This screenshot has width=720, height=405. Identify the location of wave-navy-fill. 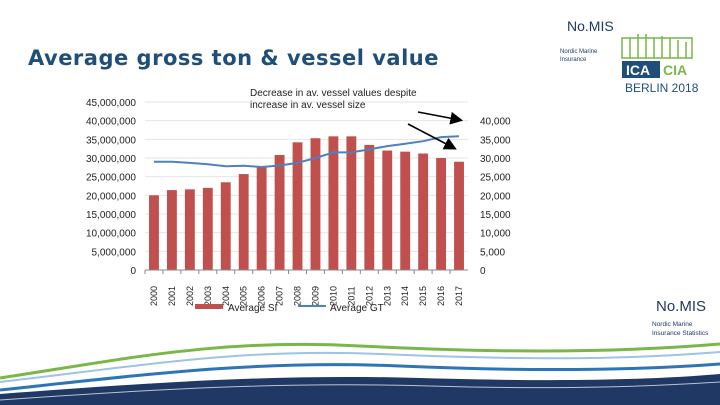
(360, 389).